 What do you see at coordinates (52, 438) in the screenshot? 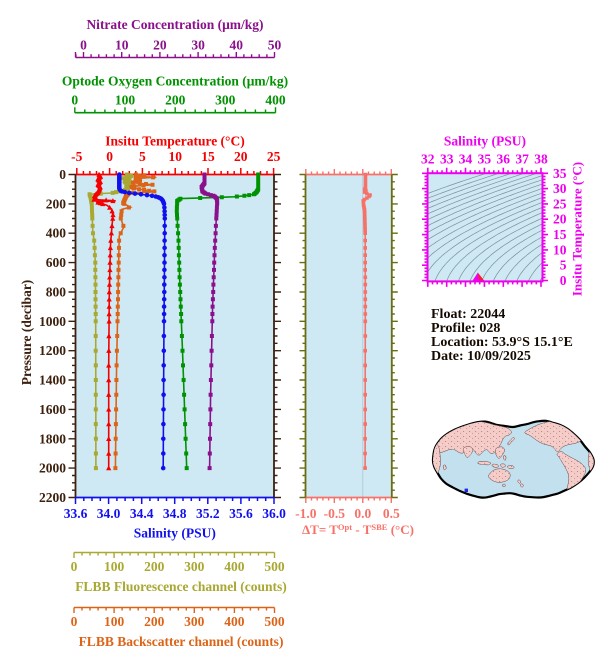
I see `svg-text: 1800` at bounding box center [52, 438].